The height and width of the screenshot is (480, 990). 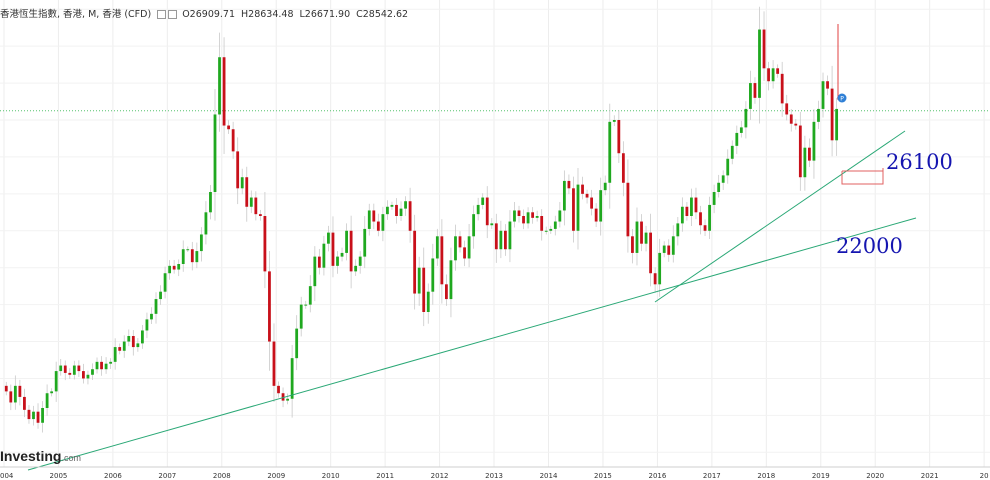 I want to click on level-box, so click(x=862, y=176).